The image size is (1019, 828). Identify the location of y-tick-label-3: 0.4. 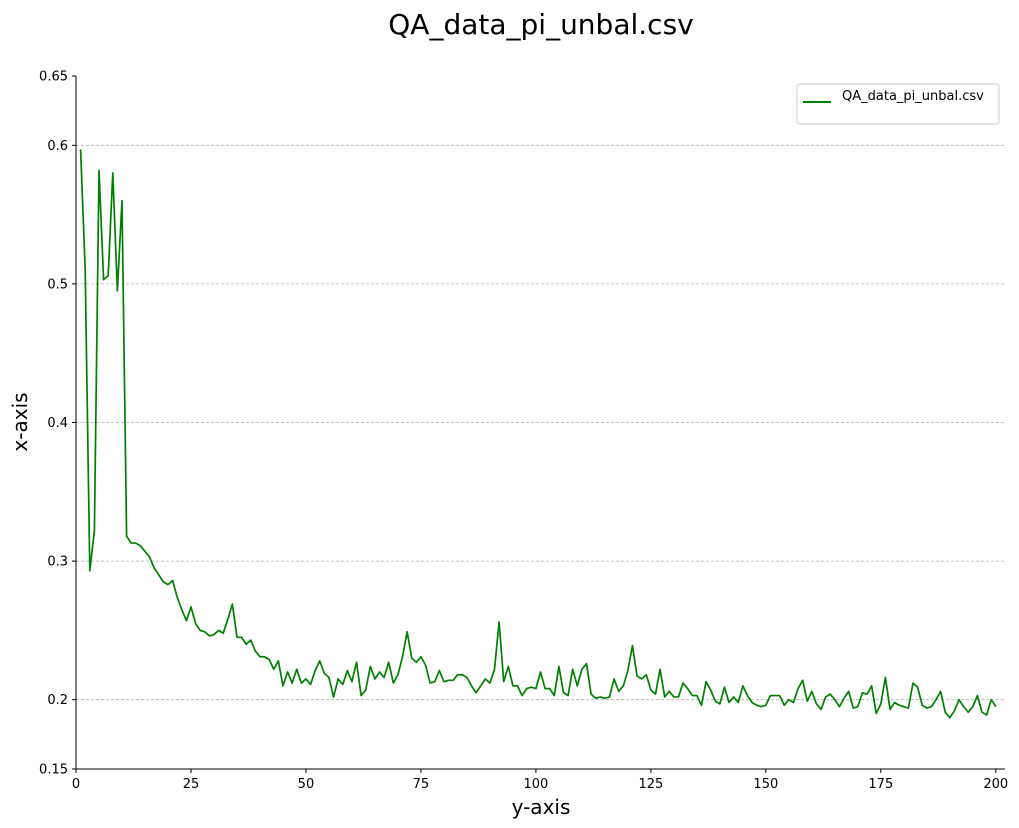
(57, 423).